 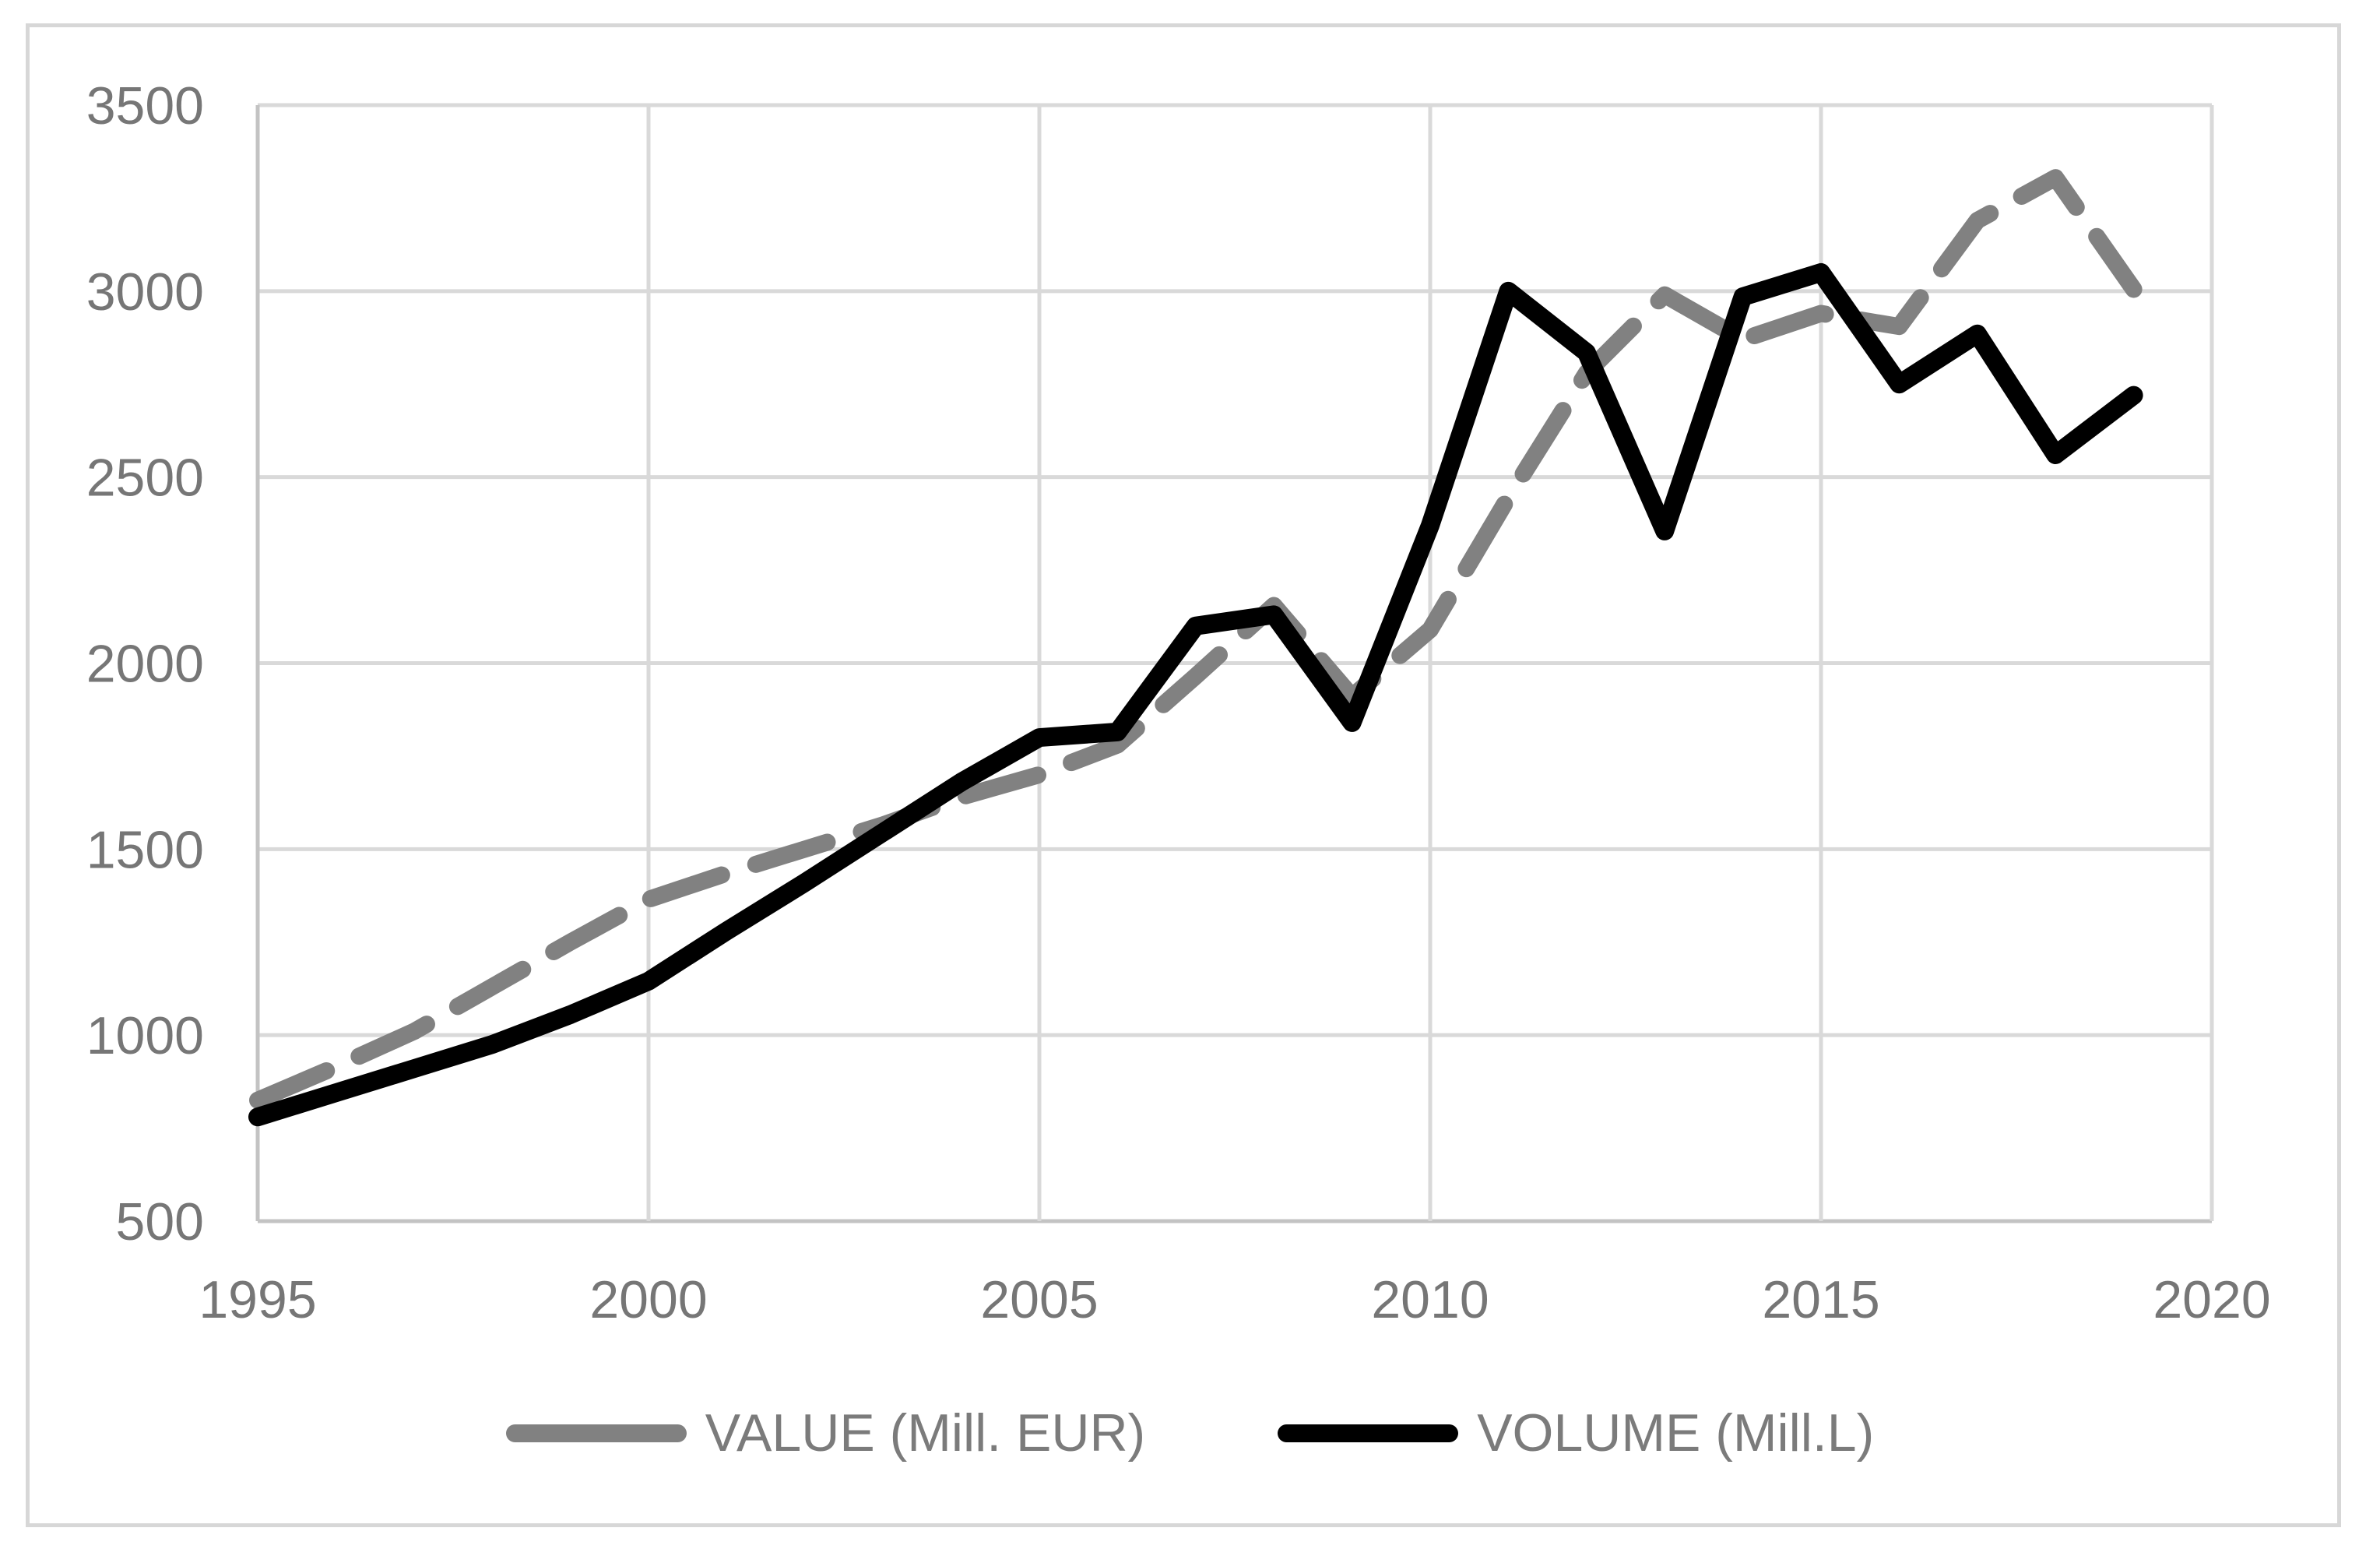 What do you see at coordinates (145, 850) in the screenshot?
I see `y-tick-label: 1500` at bounding box center [145, 850].